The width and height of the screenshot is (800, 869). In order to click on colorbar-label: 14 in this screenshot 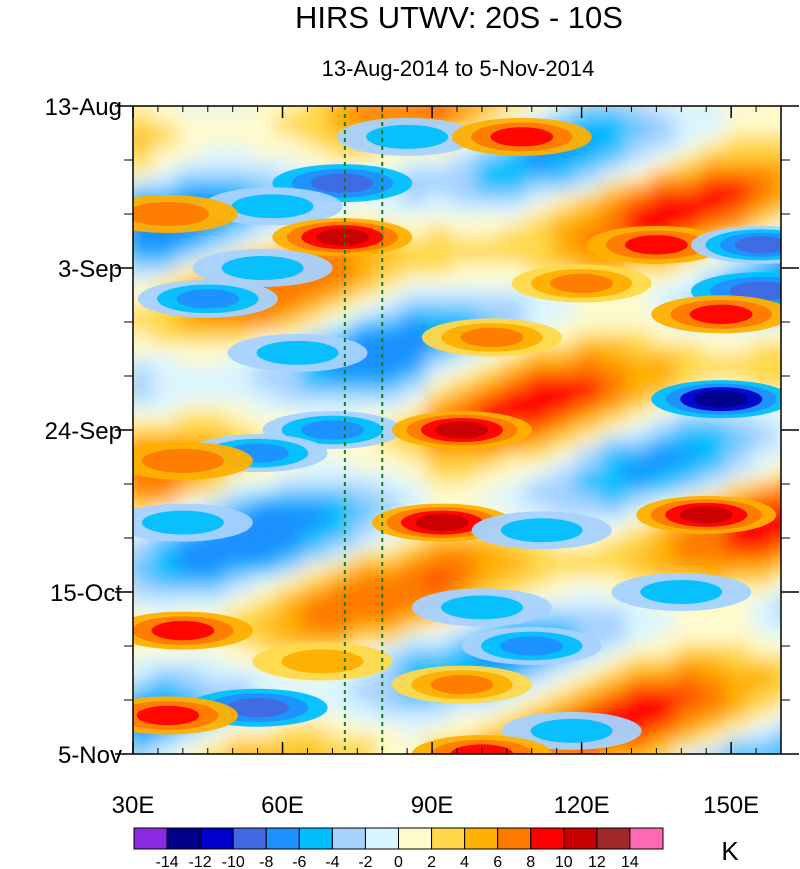, I will do `click(630, 861)`.